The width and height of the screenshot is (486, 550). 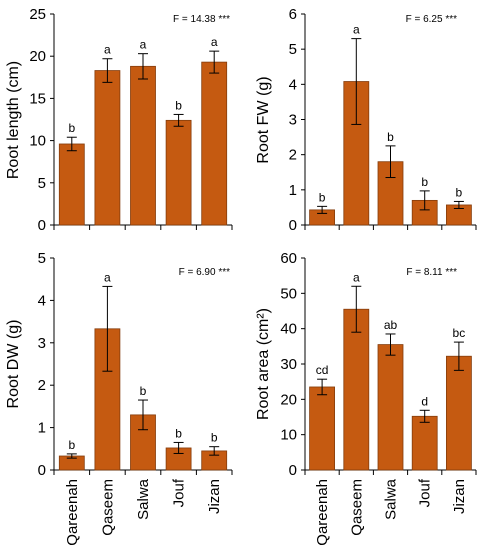 What do you see at coordinates (288, 364) in the screenshot?
I see `y-tick-label: 30` at bounding box center [288, 364].